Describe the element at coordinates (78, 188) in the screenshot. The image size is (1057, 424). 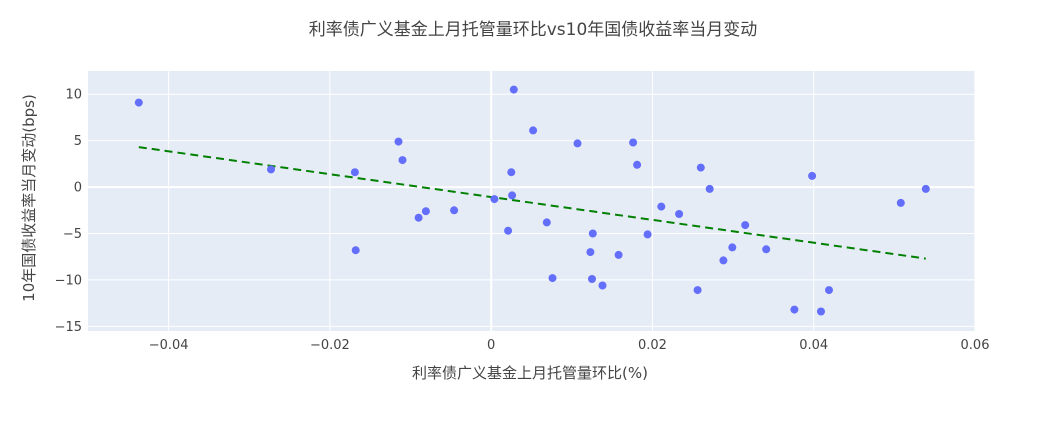
I see `y-tick-label: 0` at that location.